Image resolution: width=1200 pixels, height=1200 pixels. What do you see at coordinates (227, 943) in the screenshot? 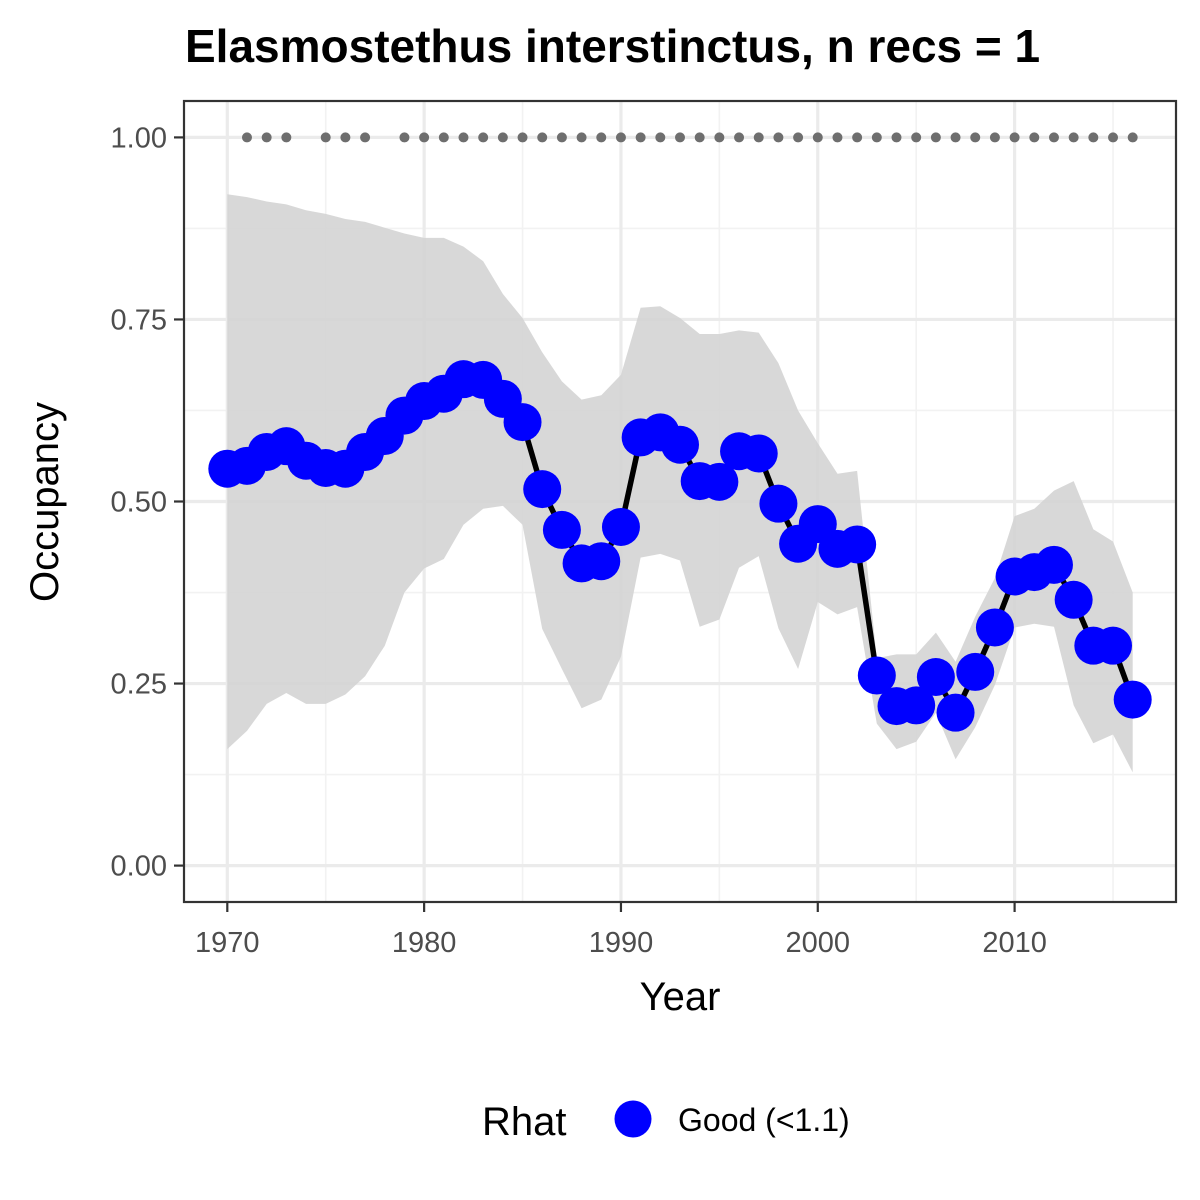
I see `x-tick-label: 1970` at bounding box center [227, 943].